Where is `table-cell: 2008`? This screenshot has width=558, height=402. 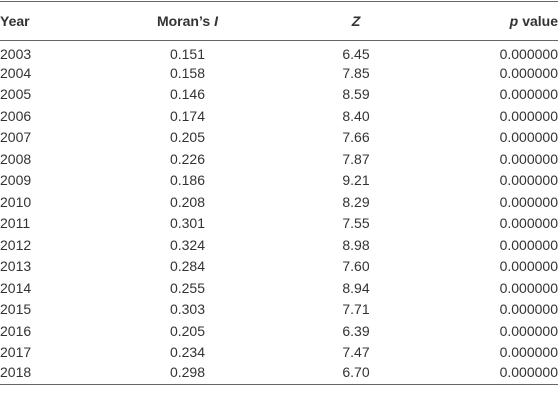
table-cell: 2008 is located at coordinates (16, 158).